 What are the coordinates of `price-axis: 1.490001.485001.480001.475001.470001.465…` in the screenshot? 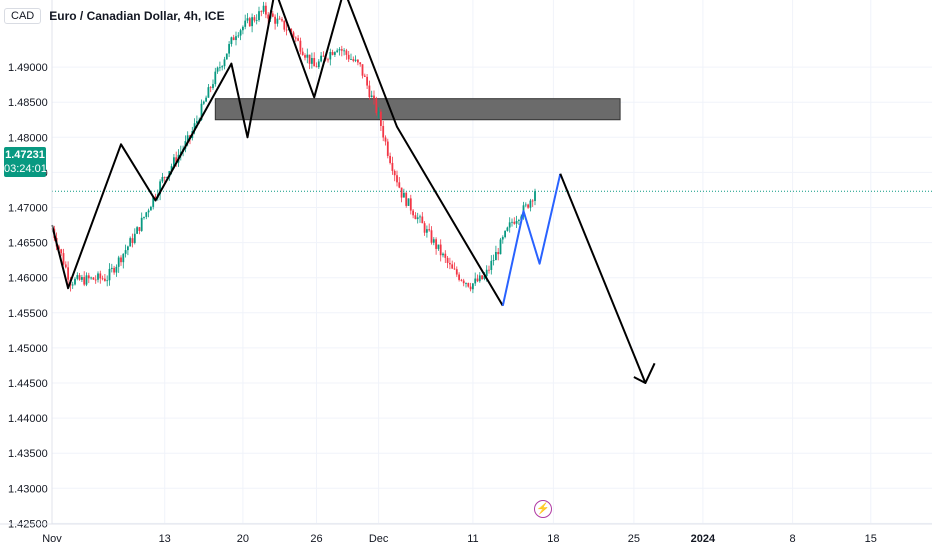 It's located at (30, 265).